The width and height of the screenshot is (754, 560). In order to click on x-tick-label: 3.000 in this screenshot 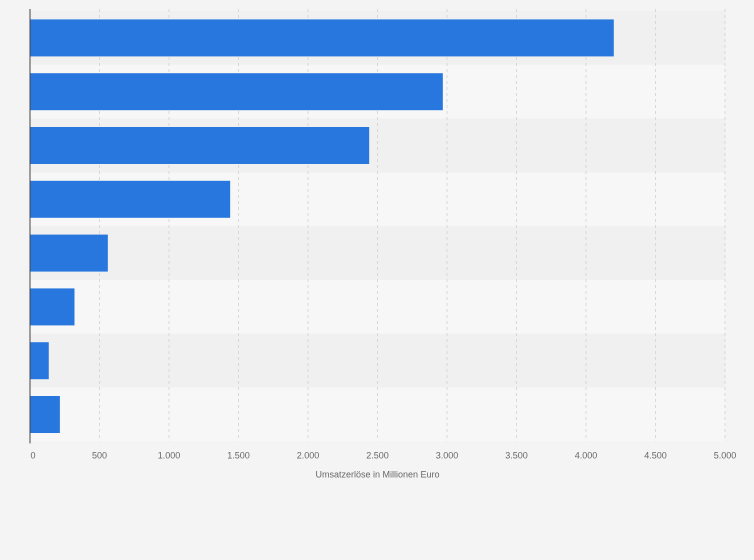, I will do `click(447, 455)`.